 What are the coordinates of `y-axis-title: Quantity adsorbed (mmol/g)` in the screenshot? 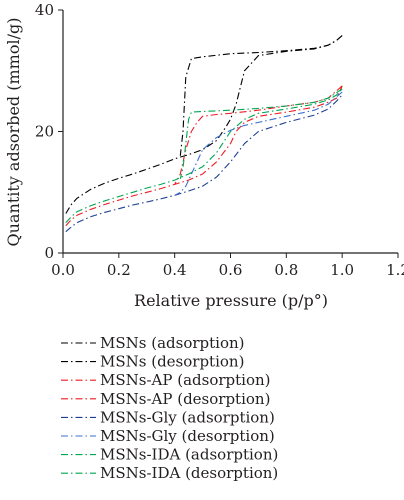 It's located at (13, 132).